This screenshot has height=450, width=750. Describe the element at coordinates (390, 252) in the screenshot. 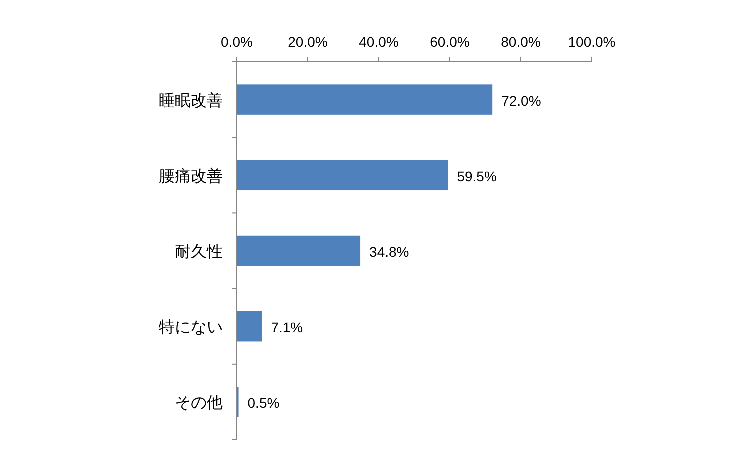

I see `data-label: 34.8%` at that location.